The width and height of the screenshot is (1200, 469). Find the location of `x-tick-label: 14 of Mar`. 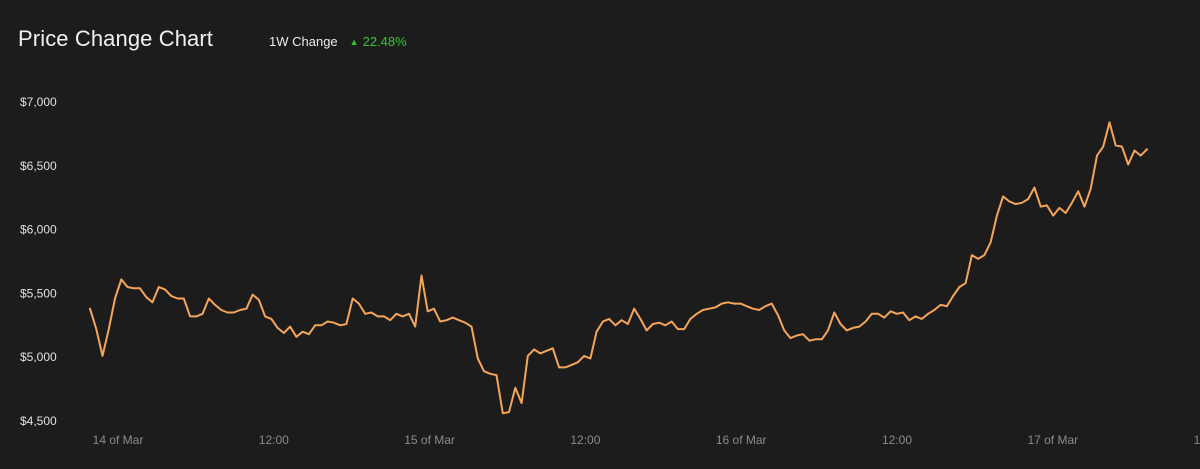

x-tick-label: 14 of Mar is located at coordinates (118, 440).